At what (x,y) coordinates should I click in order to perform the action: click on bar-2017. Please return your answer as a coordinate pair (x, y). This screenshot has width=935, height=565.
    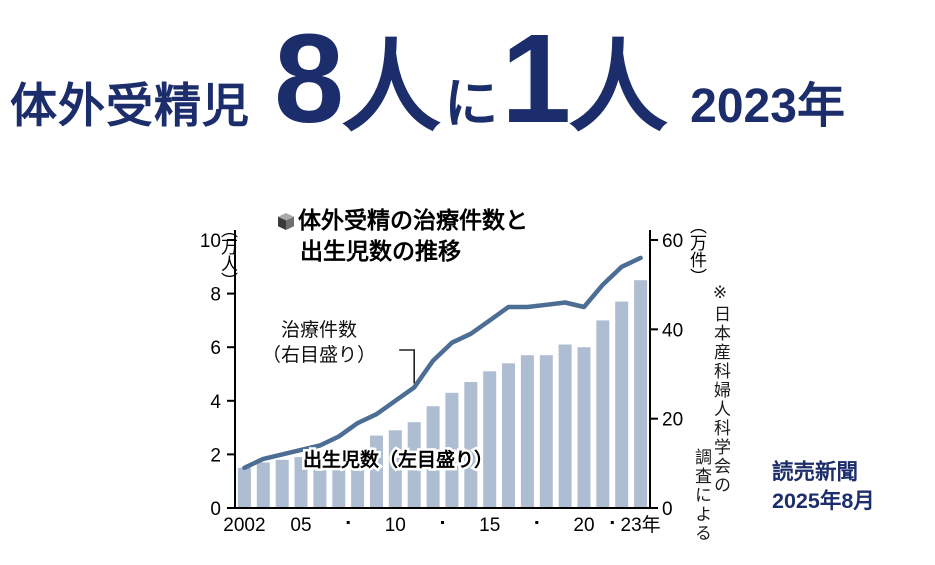
    Looking at the image, I should click on (527, 431).